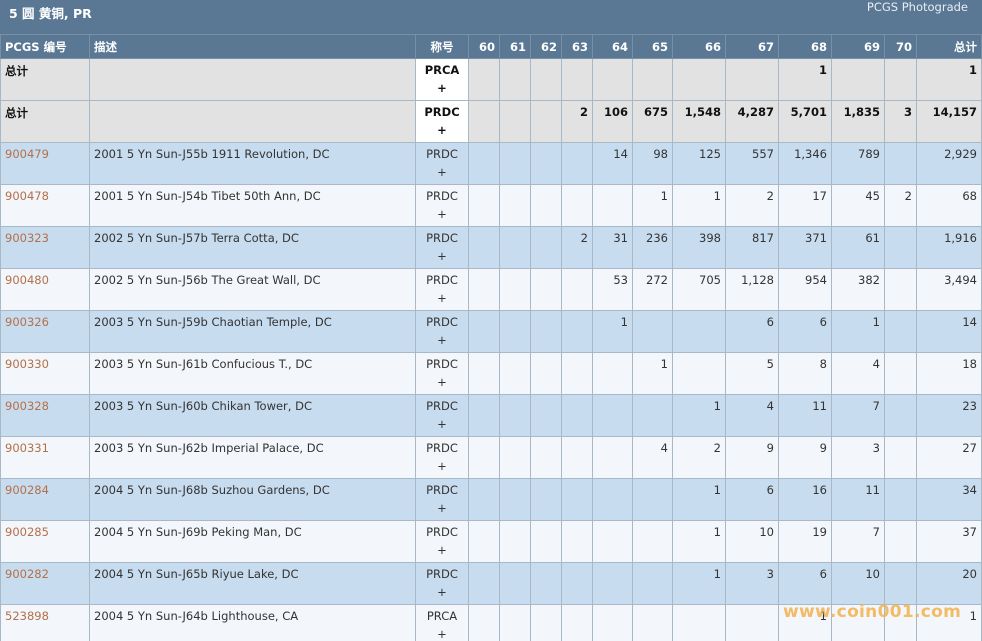 The width and height of the screenshot is (982, 641). Describe the element at coordinates (27, 154) in the screenshot. I see `pcgs-number-link: 900479` at that location.